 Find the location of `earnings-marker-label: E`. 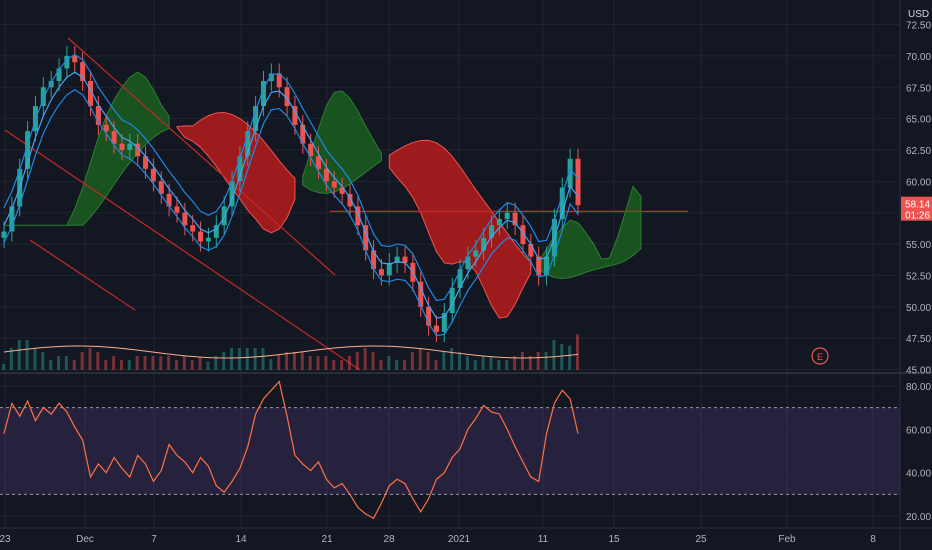

earnings-marker-label: E is located at coordinates (820, 357).